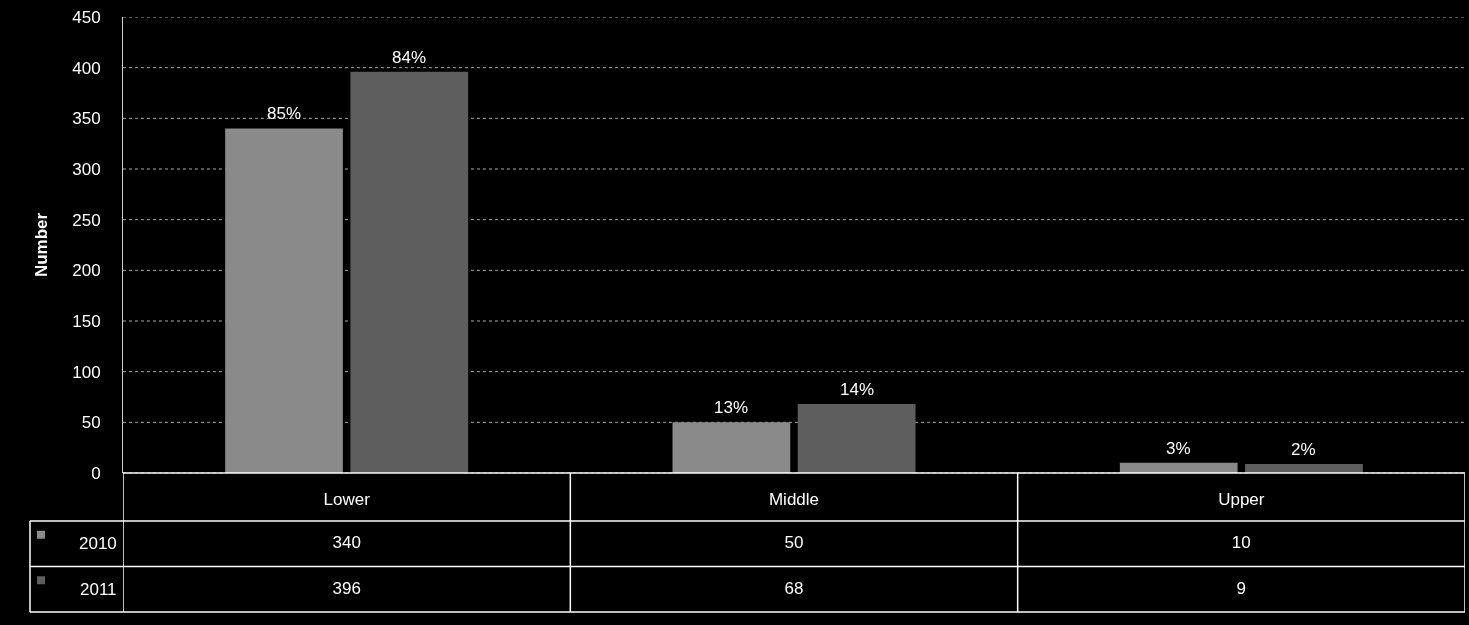 The height and width of the screenshot is (625, 1469). I want to click on y-tick-label: 50, so click(91, 423).